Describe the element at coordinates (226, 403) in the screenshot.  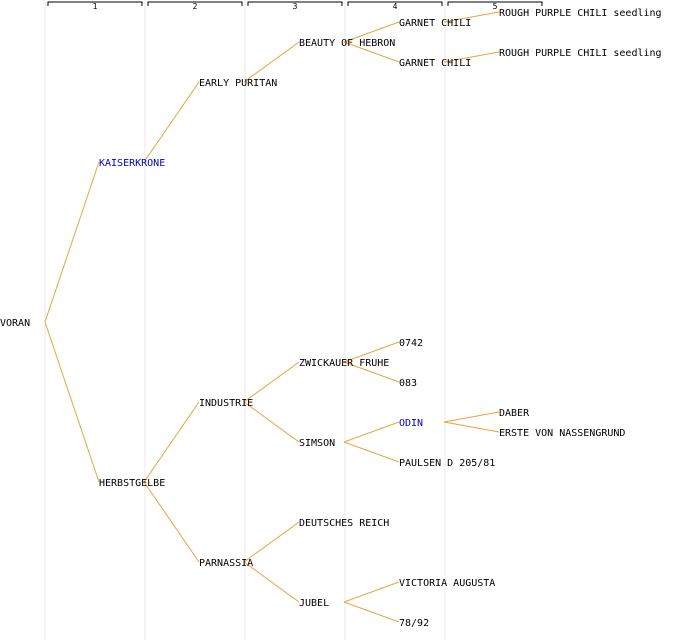
I see `pedigree-node-label: INDUSTRIE` at that location.